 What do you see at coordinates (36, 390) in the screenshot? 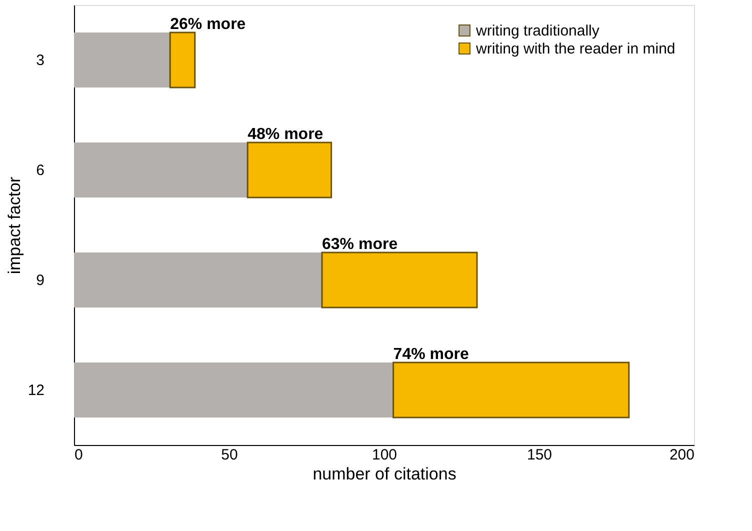
I see `y-tick-label: 12` at bounding box center [36, 390].